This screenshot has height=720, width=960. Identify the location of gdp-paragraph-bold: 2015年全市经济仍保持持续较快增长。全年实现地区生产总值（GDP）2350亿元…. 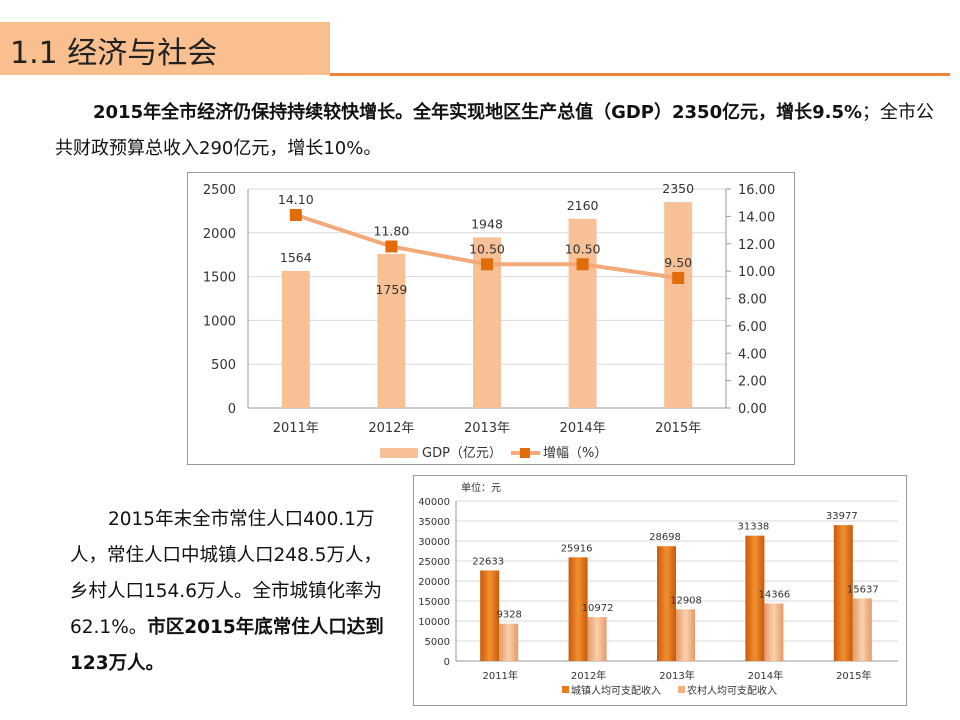
(478, 112).